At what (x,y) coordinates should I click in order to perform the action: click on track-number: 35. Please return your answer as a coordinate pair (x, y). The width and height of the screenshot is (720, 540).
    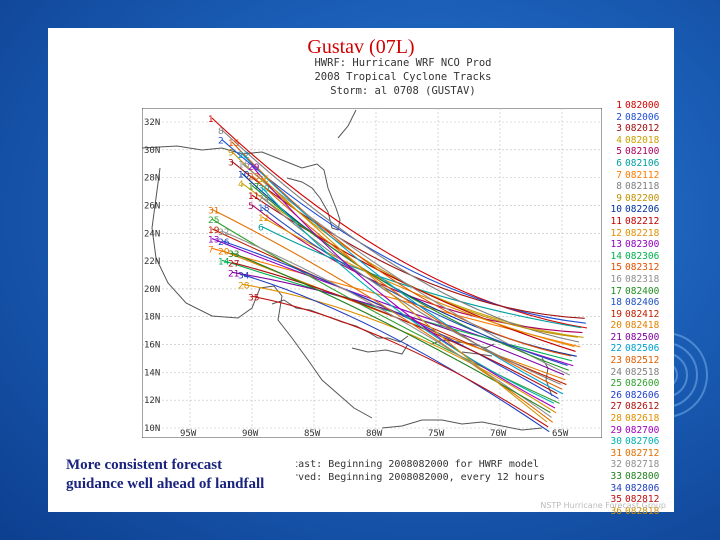
    Looking at the image, I should click on (253, 298).